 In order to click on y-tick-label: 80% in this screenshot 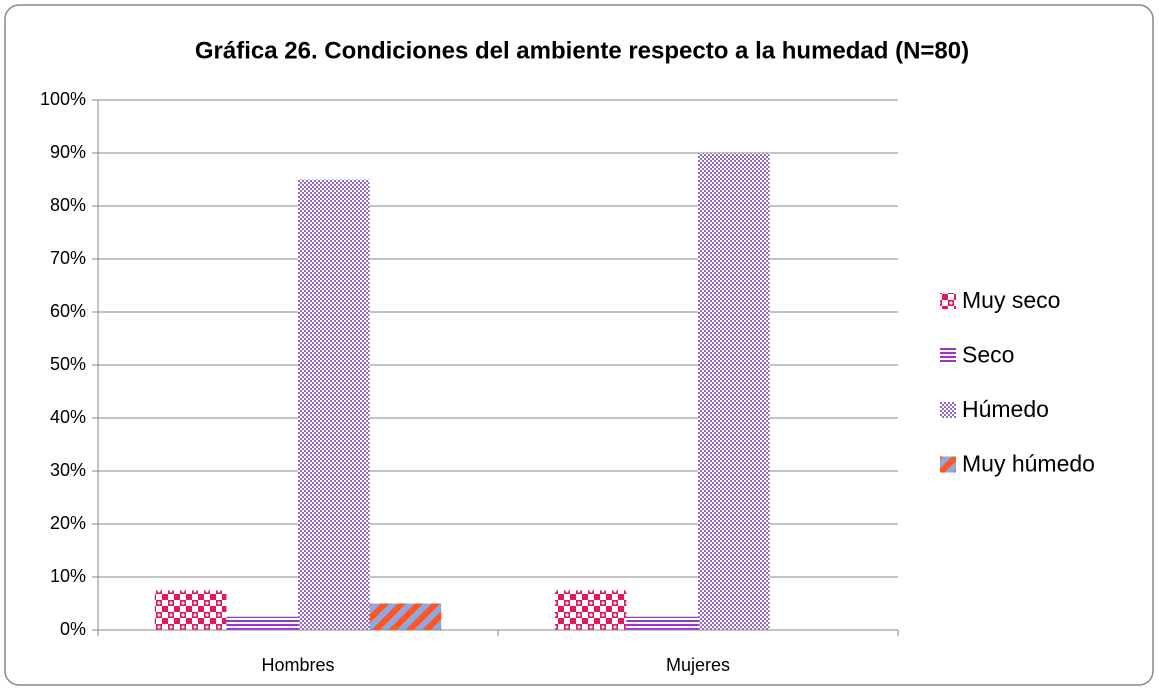, I will do `click(68, 205)`.